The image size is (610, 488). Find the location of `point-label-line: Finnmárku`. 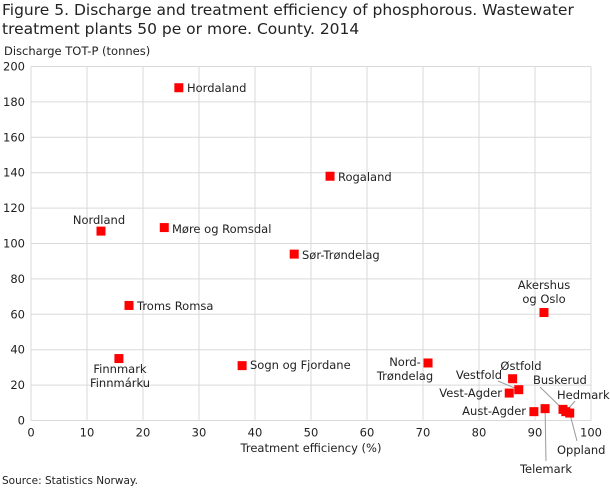

point-label-line: Finnmárku is located at coordinates (120, 383).